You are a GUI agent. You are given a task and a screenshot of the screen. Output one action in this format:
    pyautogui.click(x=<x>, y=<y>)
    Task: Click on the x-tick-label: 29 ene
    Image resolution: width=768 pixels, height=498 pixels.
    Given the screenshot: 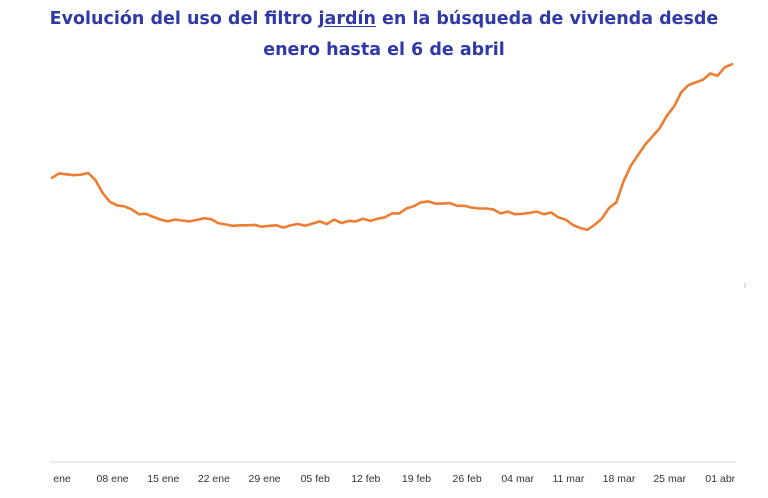 What is the action you would take?
    pyautogui.click(x=265, y=479)
    